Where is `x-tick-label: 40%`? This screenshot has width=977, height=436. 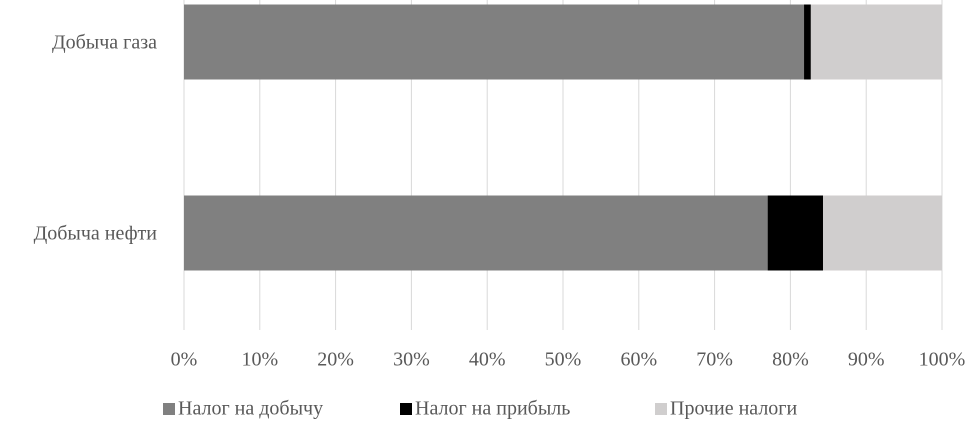 x-tick-label: 40% is located at coordinates (487, 360).